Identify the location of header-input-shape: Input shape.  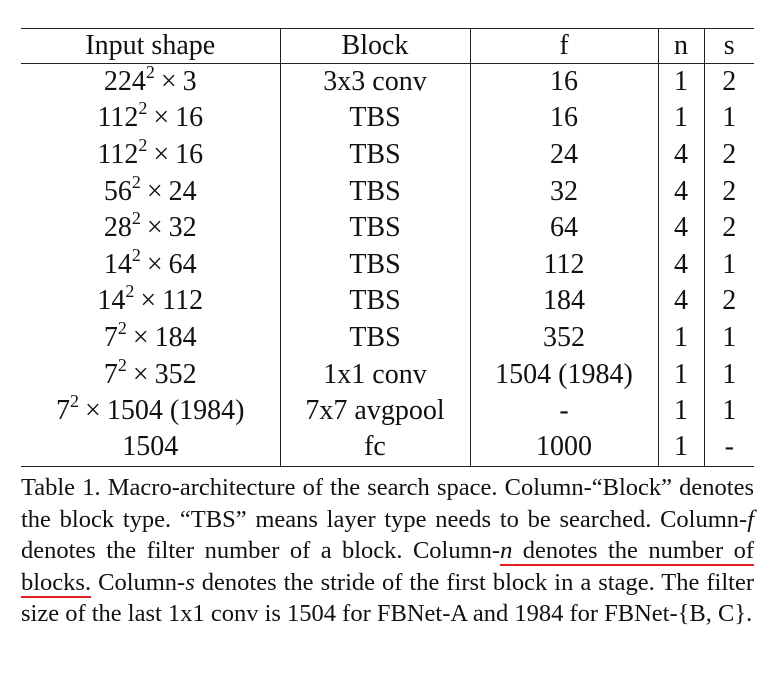
(150, 46).